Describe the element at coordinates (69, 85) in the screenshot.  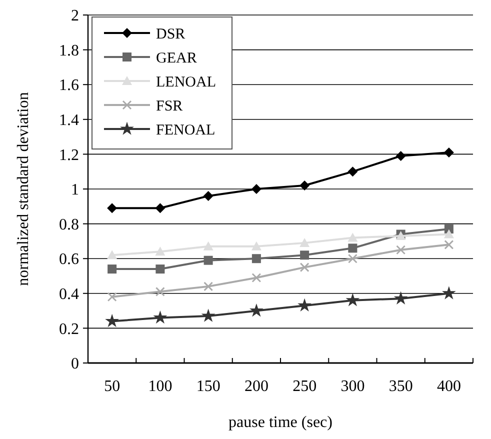
I see `y-tick-label: 1.6` at that location.